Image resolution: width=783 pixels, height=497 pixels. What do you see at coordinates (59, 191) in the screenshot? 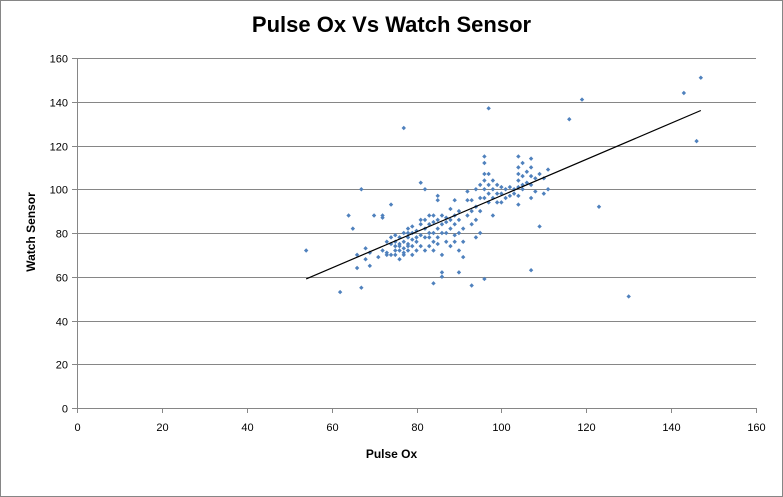
I see `y-tick-label: 100` at bounding box center [59, 191].